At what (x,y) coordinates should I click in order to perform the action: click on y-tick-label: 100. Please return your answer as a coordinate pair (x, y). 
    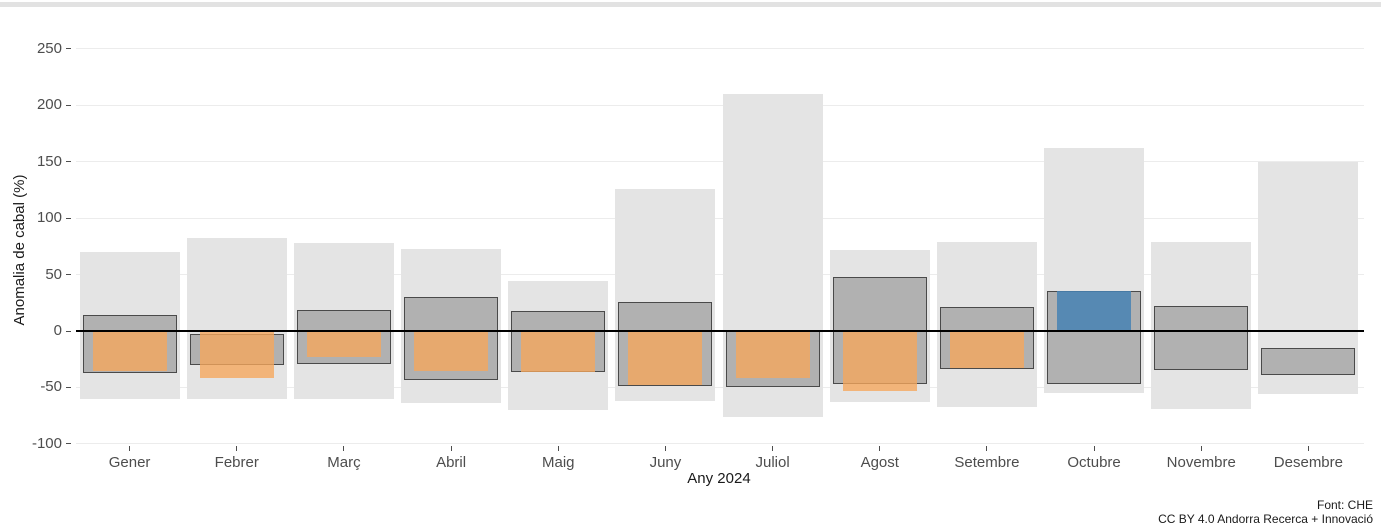
    Looking at the image, I should click on (49, 218).